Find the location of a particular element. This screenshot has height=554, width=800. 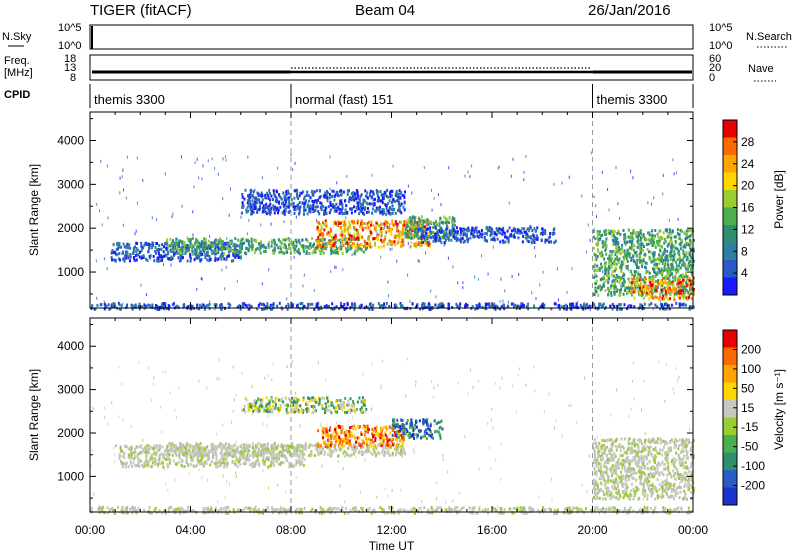

freq-tick-mid: 13 is located at coordinates (70, 68).